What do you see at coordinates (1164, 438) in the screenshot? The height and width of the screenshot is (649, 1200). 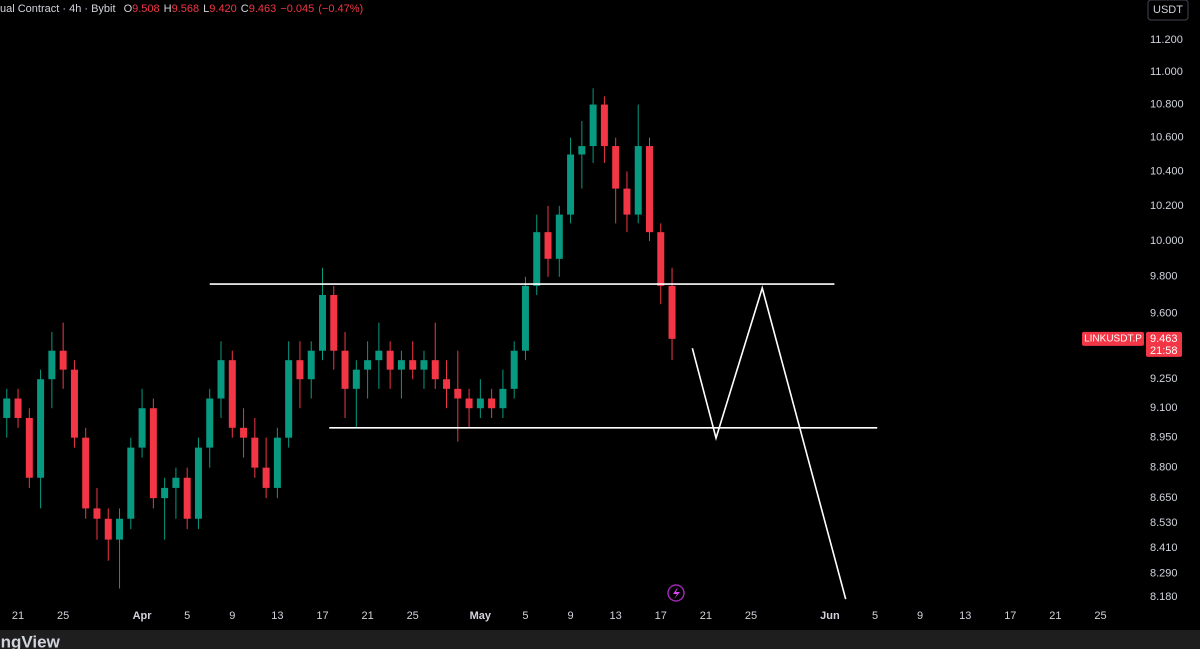 I see `y-tick-label: 8.950` at bounding box center [1164, 438].